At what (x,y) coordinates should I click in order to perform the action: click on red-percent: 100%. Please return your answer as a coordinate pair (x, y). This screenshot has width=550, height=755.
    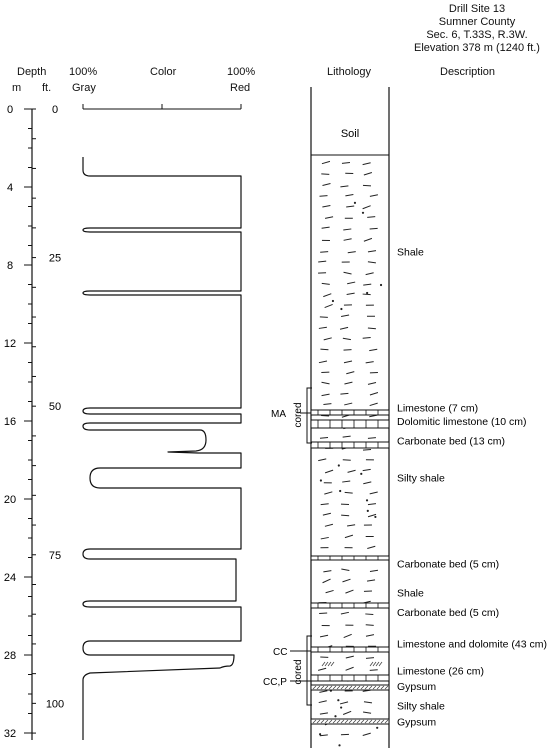
    Looking at the image, I should click on (241, 72).